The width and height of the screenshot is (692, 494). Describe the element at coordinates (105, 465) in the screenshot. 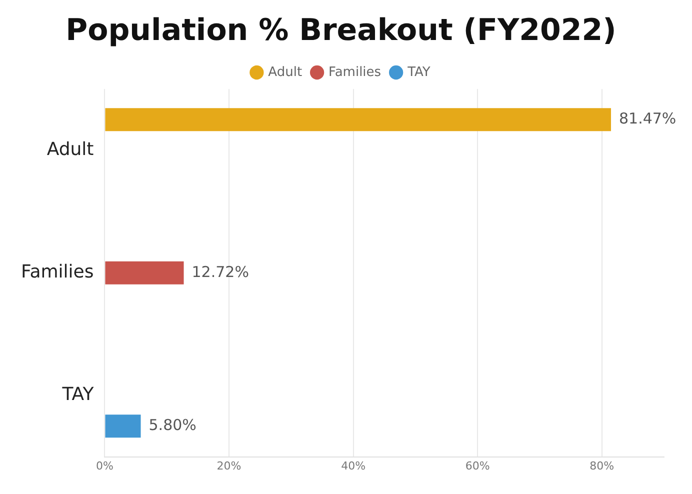

I see `x-tick-label: 0%` at that location.